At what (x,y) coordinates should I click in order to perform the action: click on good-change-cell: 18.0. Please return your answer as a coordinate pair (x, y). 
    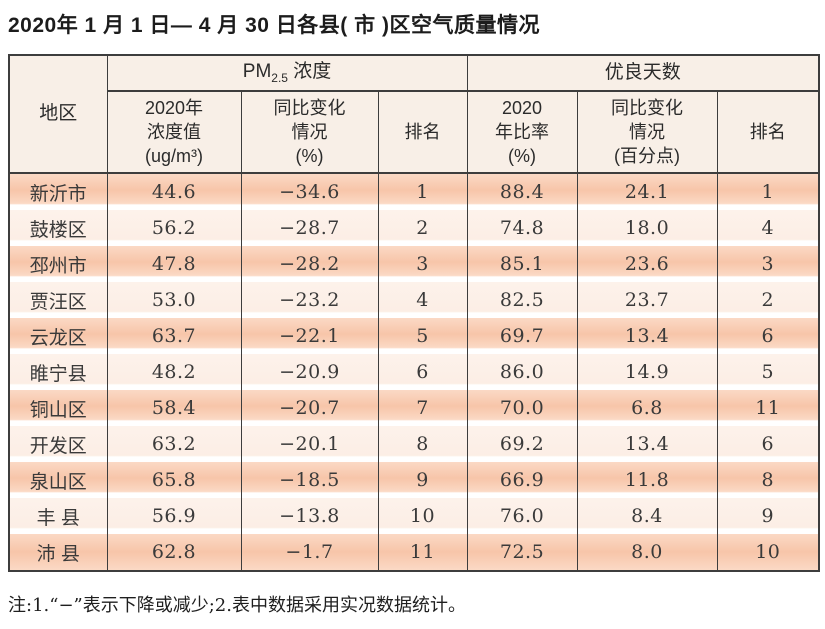
    Looking at the image, I should click on (647, 228).